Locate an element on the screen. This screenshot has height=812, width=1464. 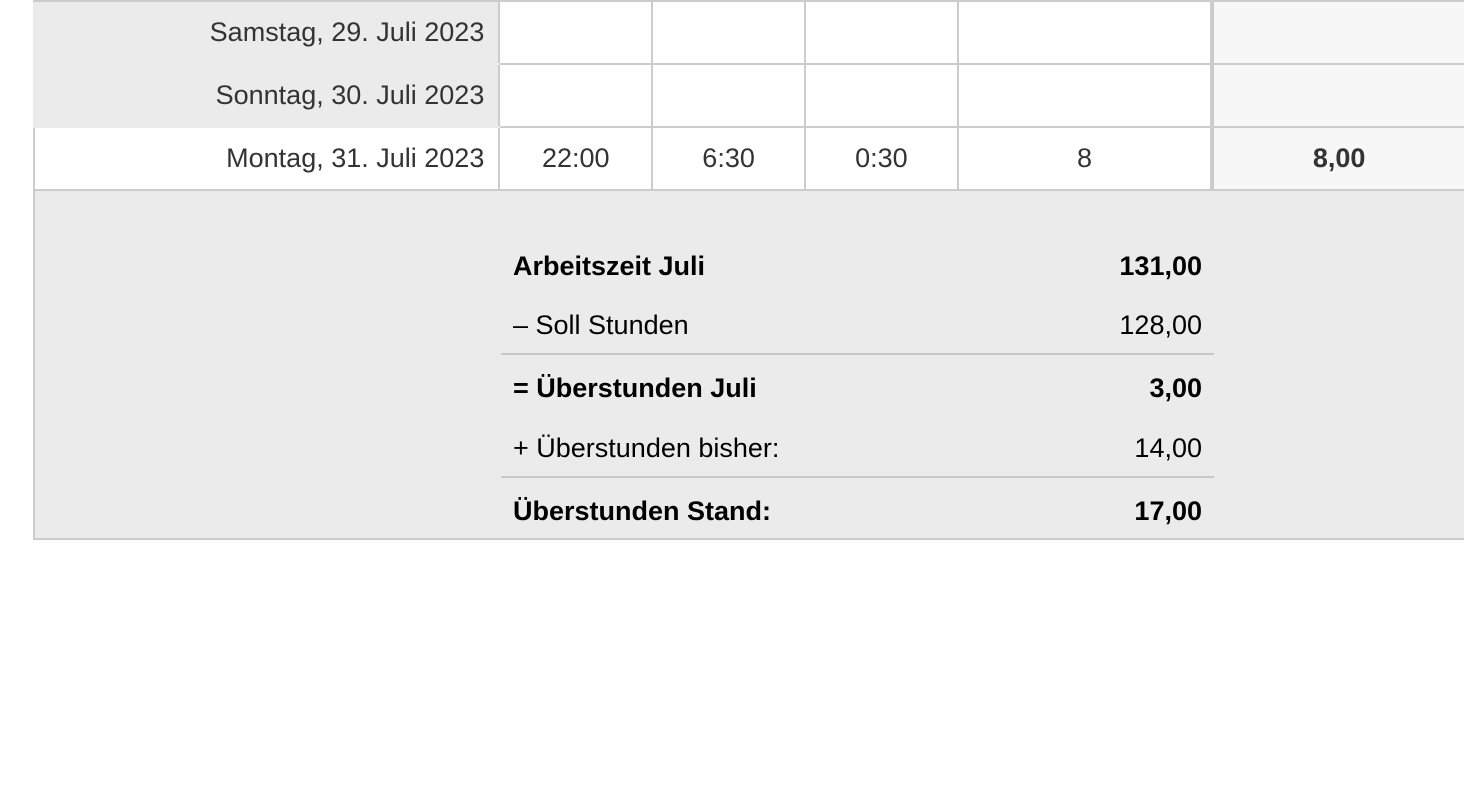
target-hours-row: – Soll Stunden 128,00 is located at coordinates (857, 325).